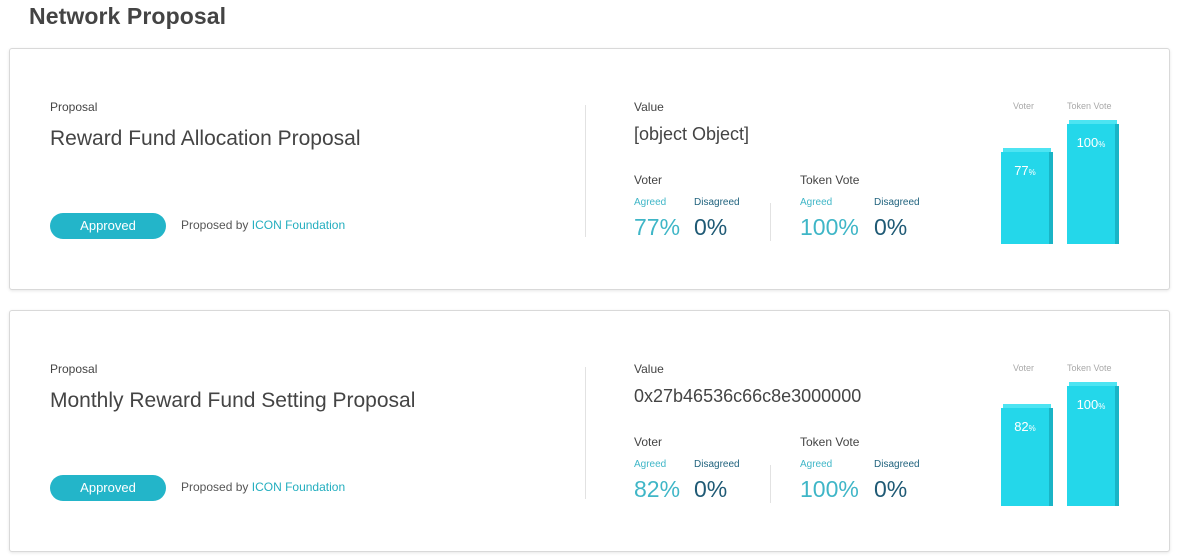 The height and width of the screenshot is (560, 1181). What do you see at coordinates (692, 134) in the screenshot?
I see `value-text: [object Object]` at bounding box center [692, 134].